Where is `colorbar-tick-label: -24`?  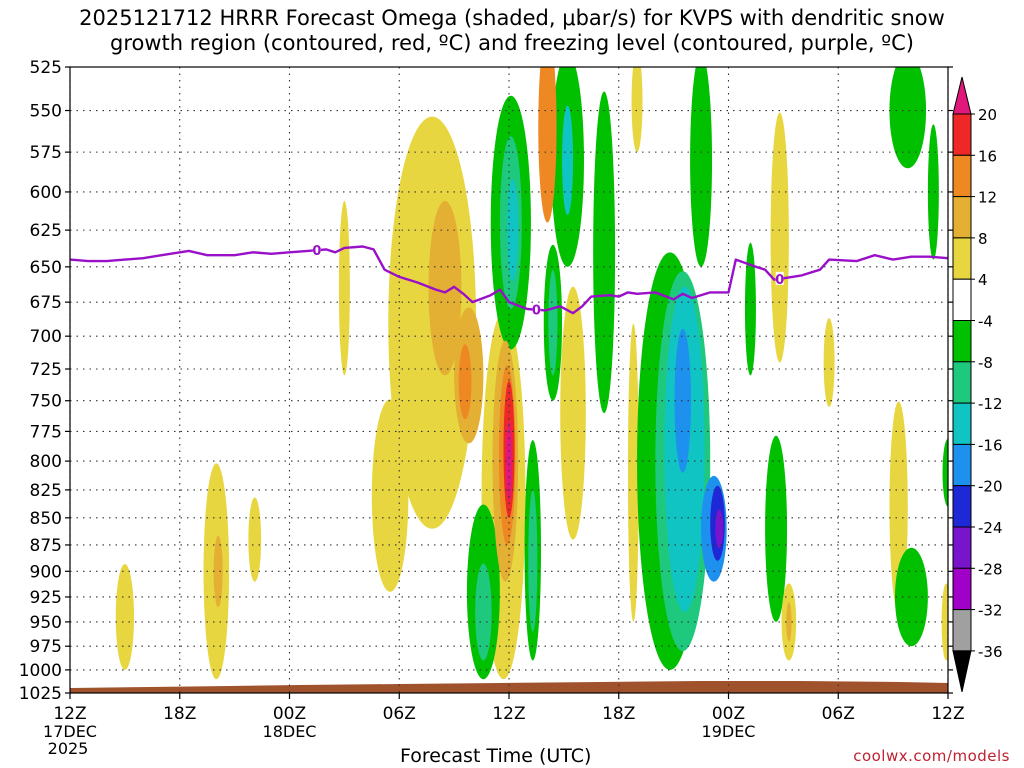 colorbar-tick-label: -24 is located at coordinates (990, 528).